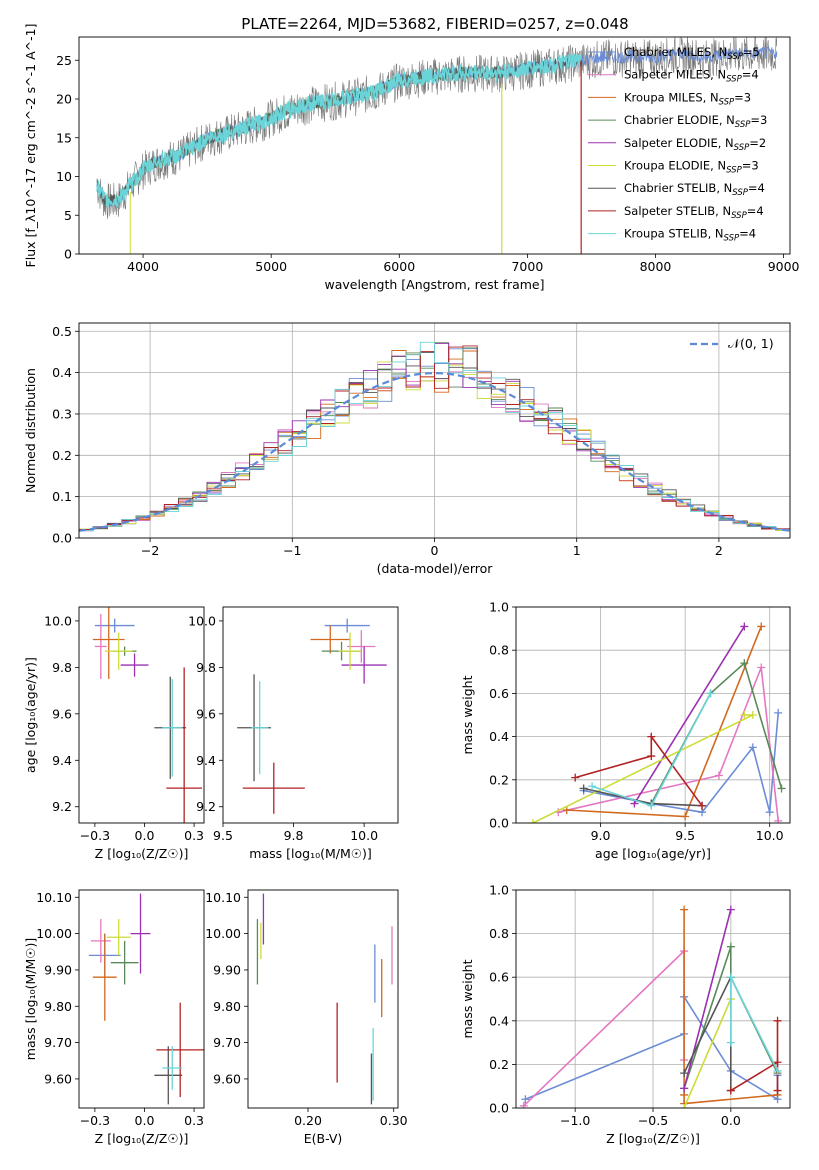  Describe the element at coordinates (30, 715) in the screenshot. I see `y-axis-label: age [log₁₀(age/yr)]` at that location.